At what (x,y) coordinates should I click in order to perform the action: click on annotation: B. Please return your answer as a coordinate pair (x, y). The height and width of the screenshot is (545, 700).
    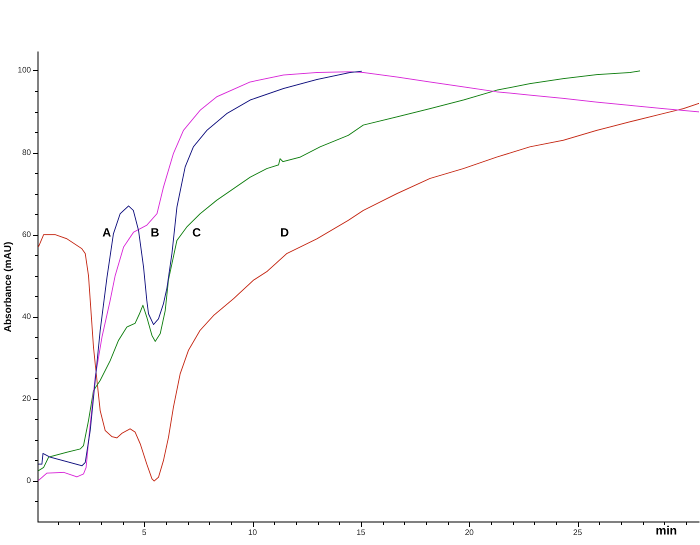
    Looking at the image, I should click on (155, 233).